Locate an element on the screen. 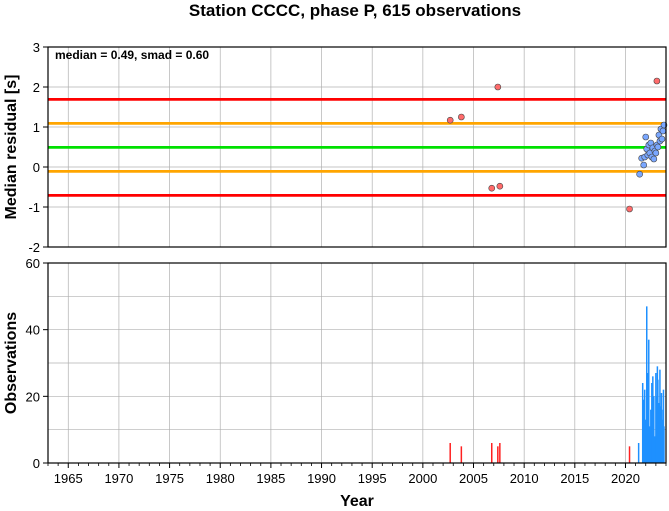 The image size is (669, 511). residual-y-tick-label: 3 is located at coordinates (36, 47).